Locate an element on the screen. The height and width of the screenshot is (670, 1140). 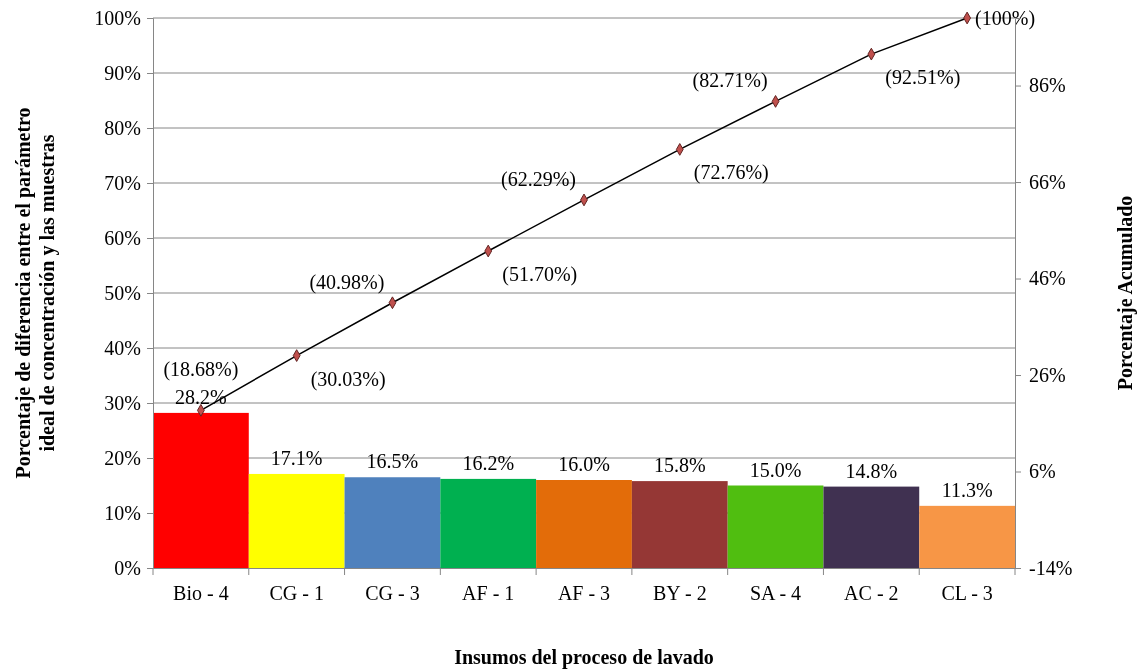
data-label: 16.5% is located at coordinates (392, 461).